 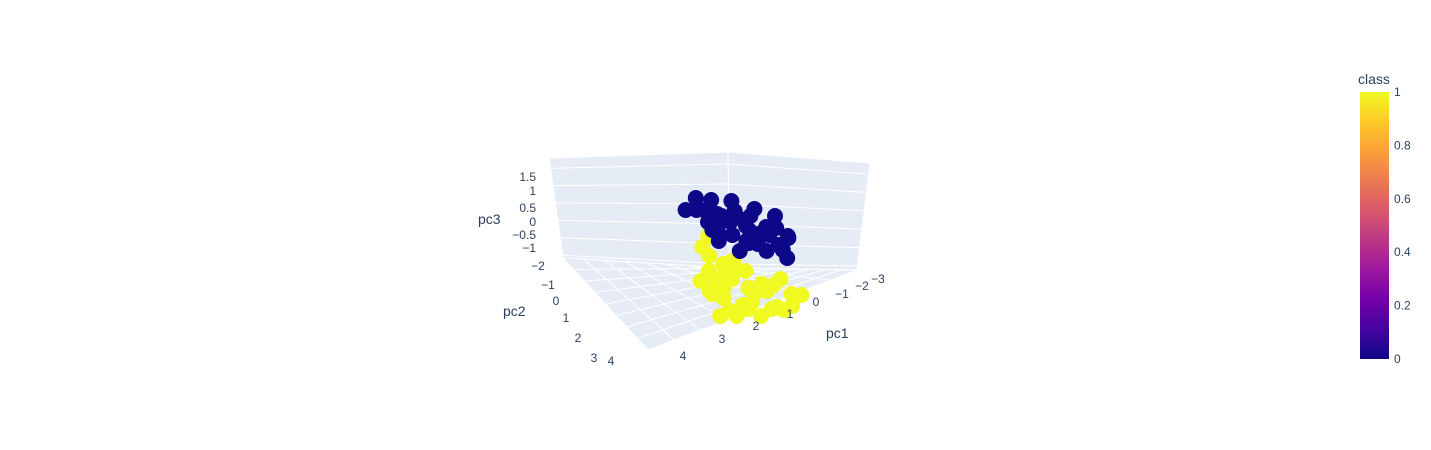 What do you see at coordinates (556, 301) in the screenshot?
I see `y-tick-label: 0` at bounding box center [556, 301].